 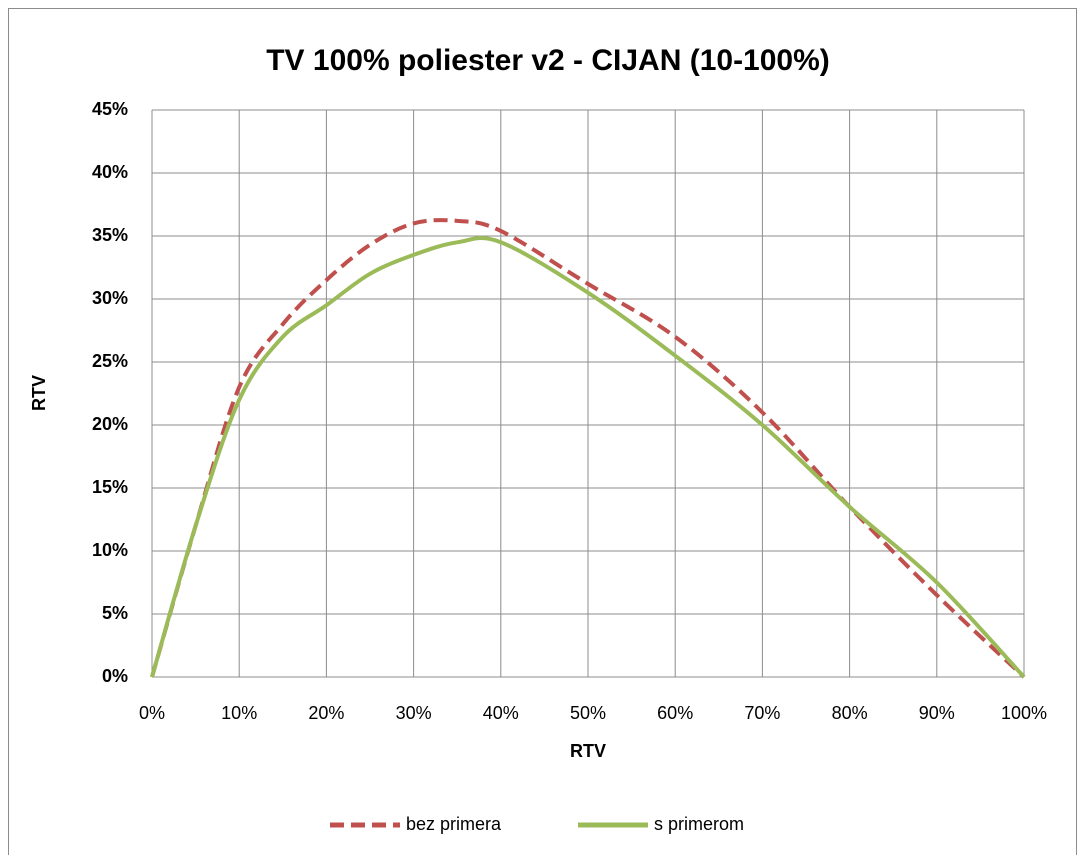 What do you see at coordinates (115, 613) in the screenshot?
I see `y-tick-label: 5%` at bounding box center [115, 613].